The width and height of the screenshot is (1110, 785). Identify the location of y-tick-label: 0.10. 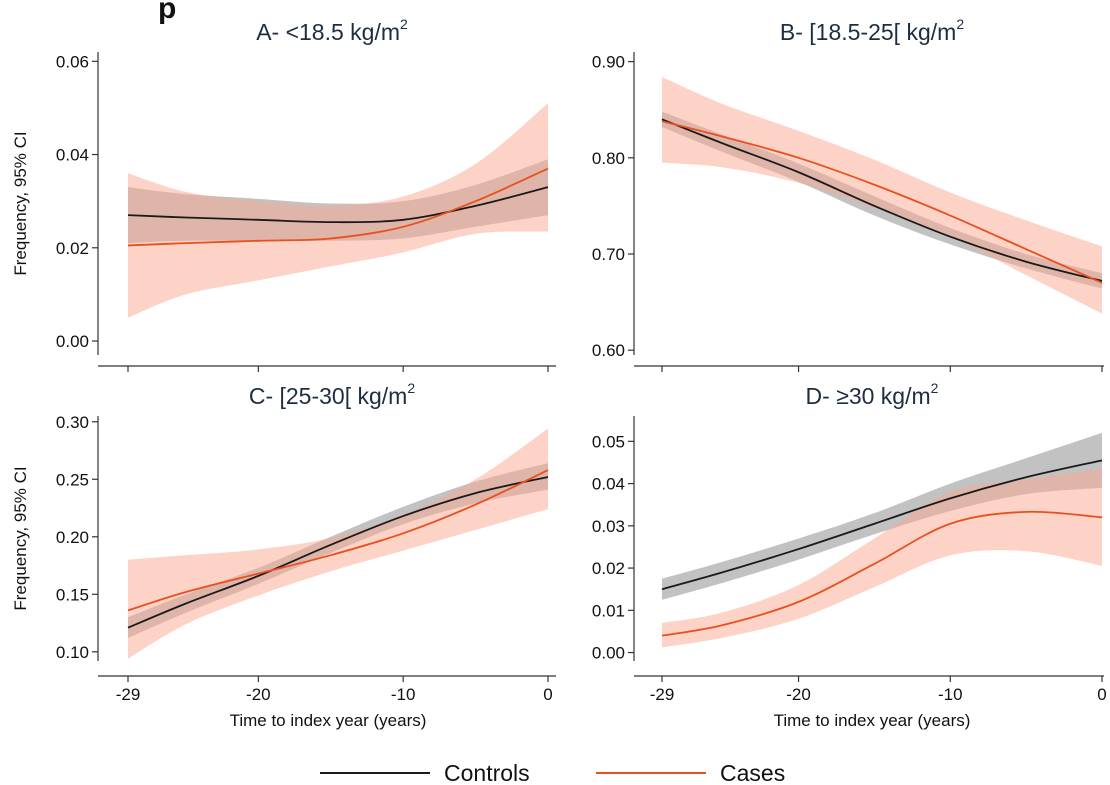
(72, 652).